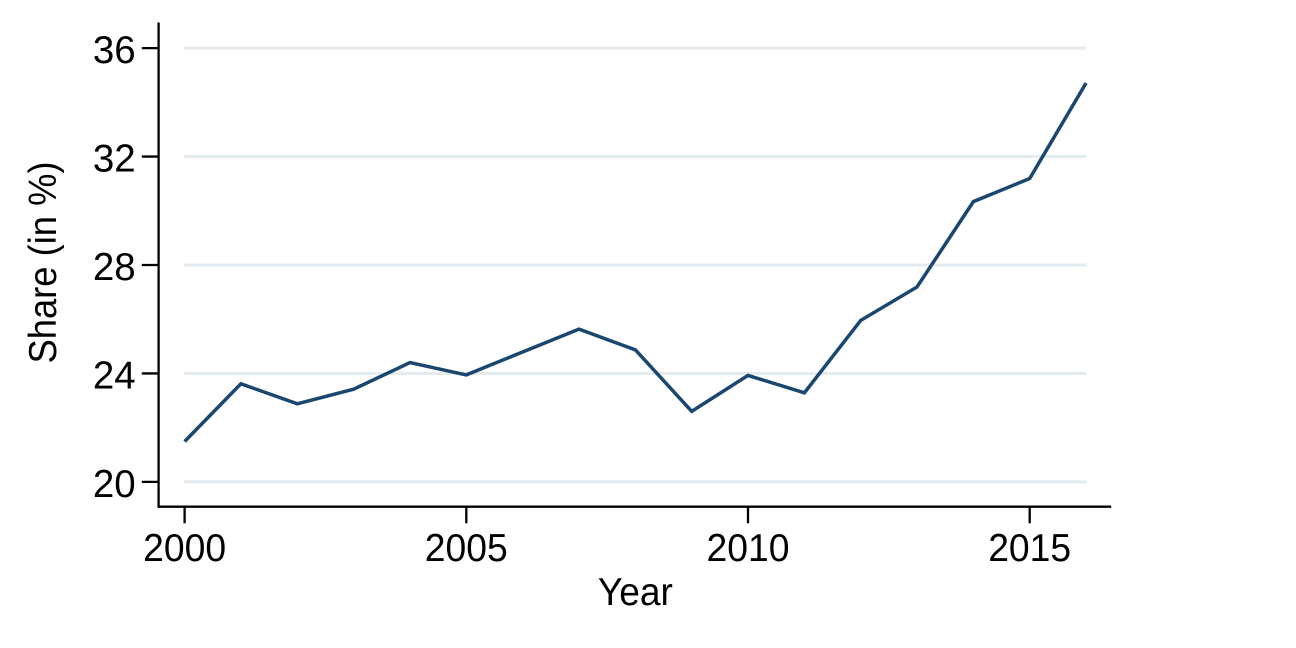 The width and height of the screenshot is (1296, 648). I want to click on svg-text: 2005, so click(466, 548).